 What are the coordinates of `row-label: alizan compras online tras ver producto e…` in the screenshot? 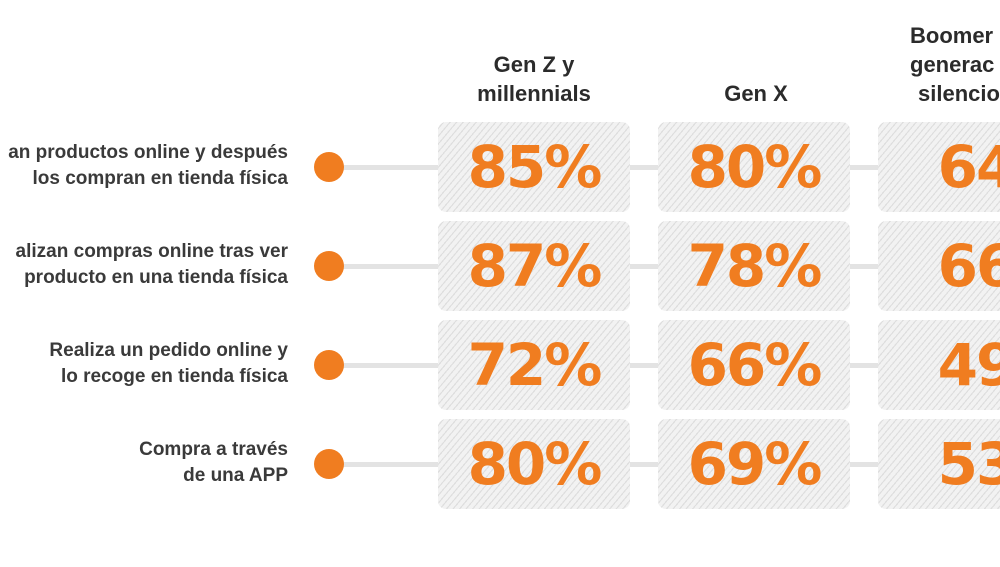 It's located at (144, 265).